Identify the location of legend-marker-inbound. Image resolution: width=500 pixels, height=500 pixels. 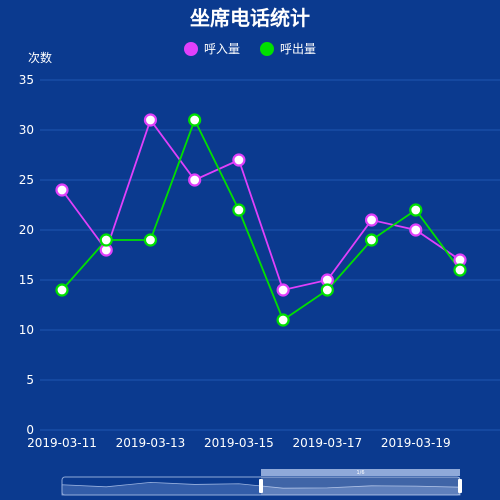
(190, 48).